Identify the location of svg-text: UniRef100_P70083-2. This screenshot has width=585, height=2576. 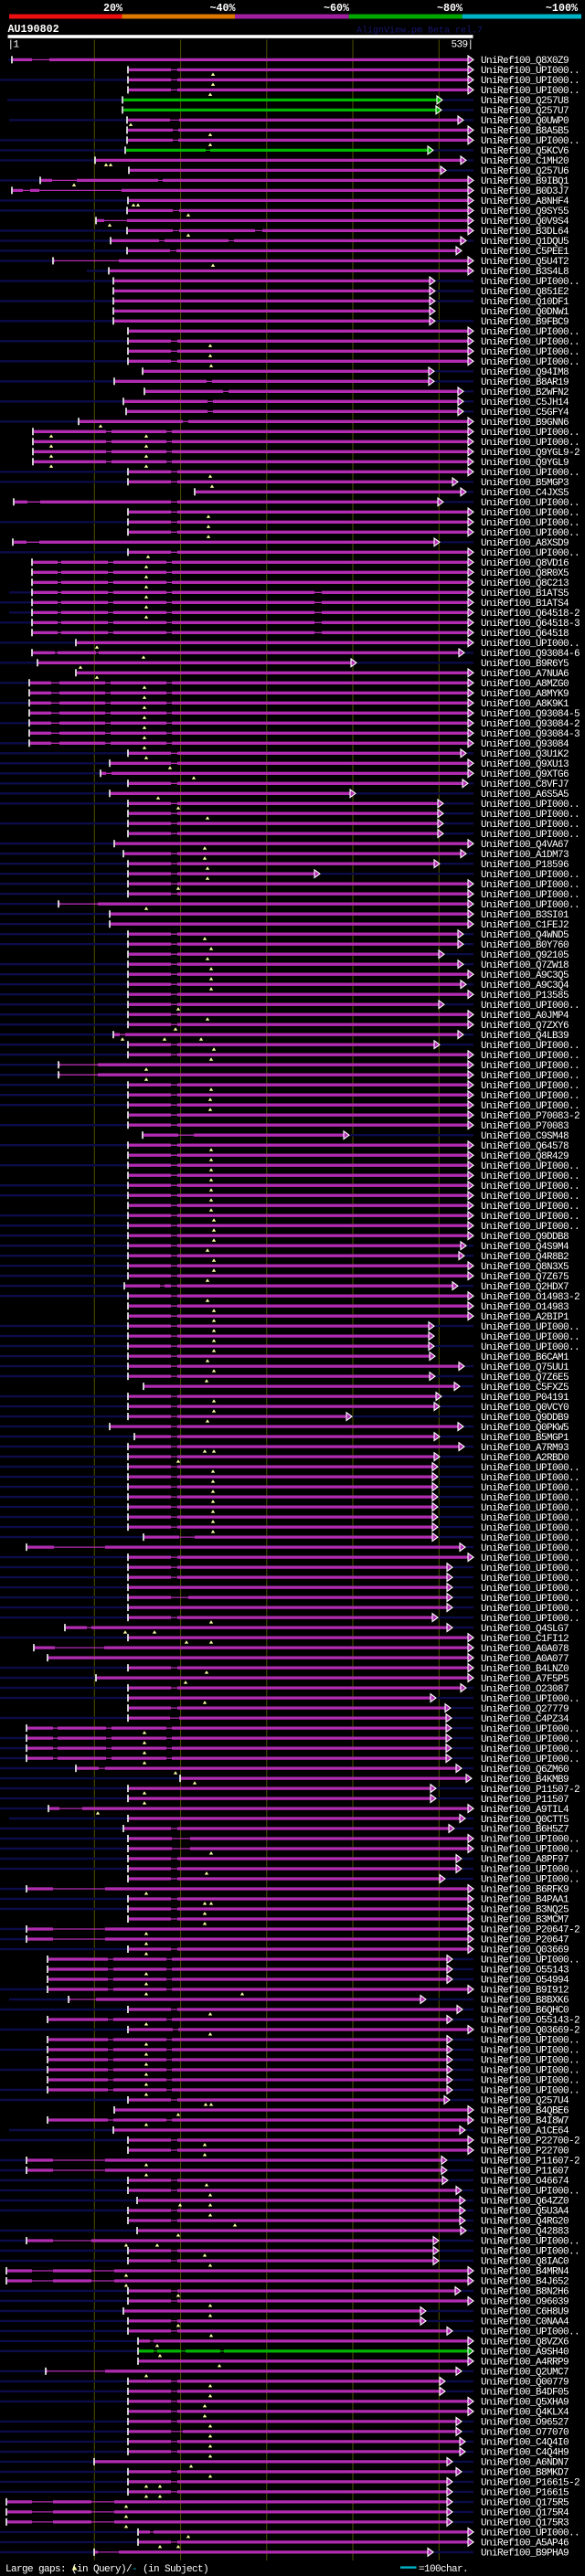
(531, 1116).